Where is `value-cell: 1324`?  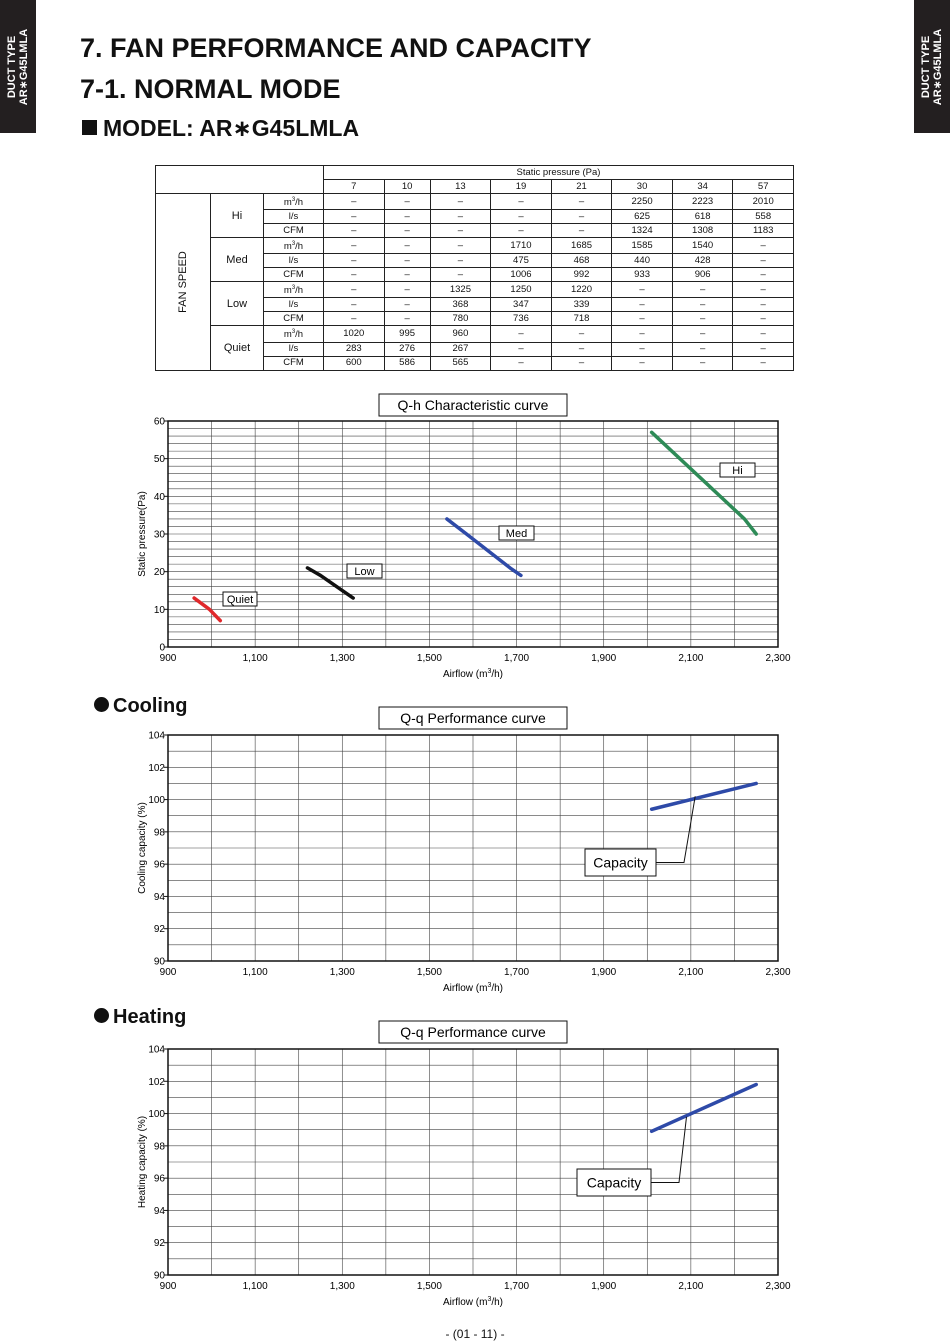 value-cell: 1324 is located at coordinates (642, 231).